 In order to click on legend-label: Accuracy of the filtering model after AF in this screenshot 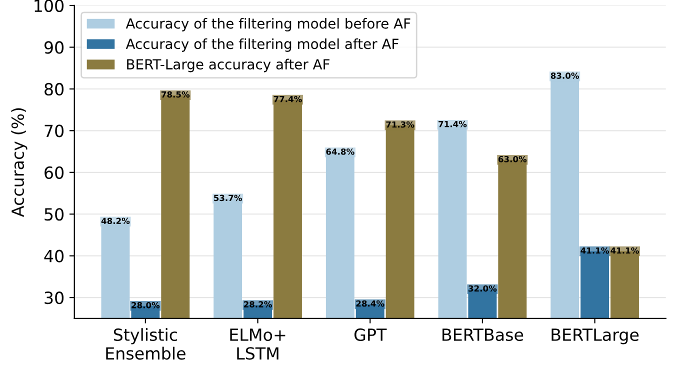, I will do `click(262, 45)`.